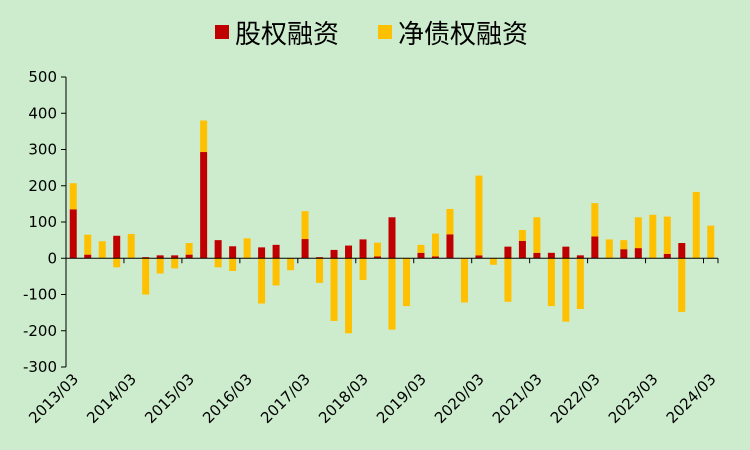 The width and height of the screenshot is (750, 450). I want to click on x-tick-label: 2020/03, so click(459, 398).